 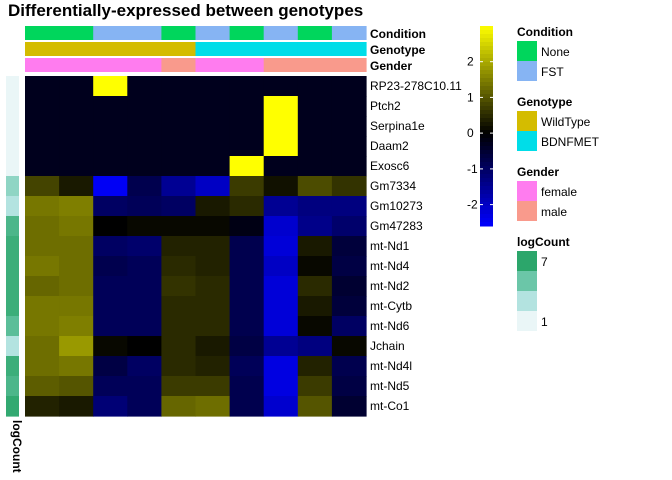 What do you see at coordinates (543, 242) in the screenshot?
I see `legend-title-logcount: logCount` at bounding box center [543, 242].